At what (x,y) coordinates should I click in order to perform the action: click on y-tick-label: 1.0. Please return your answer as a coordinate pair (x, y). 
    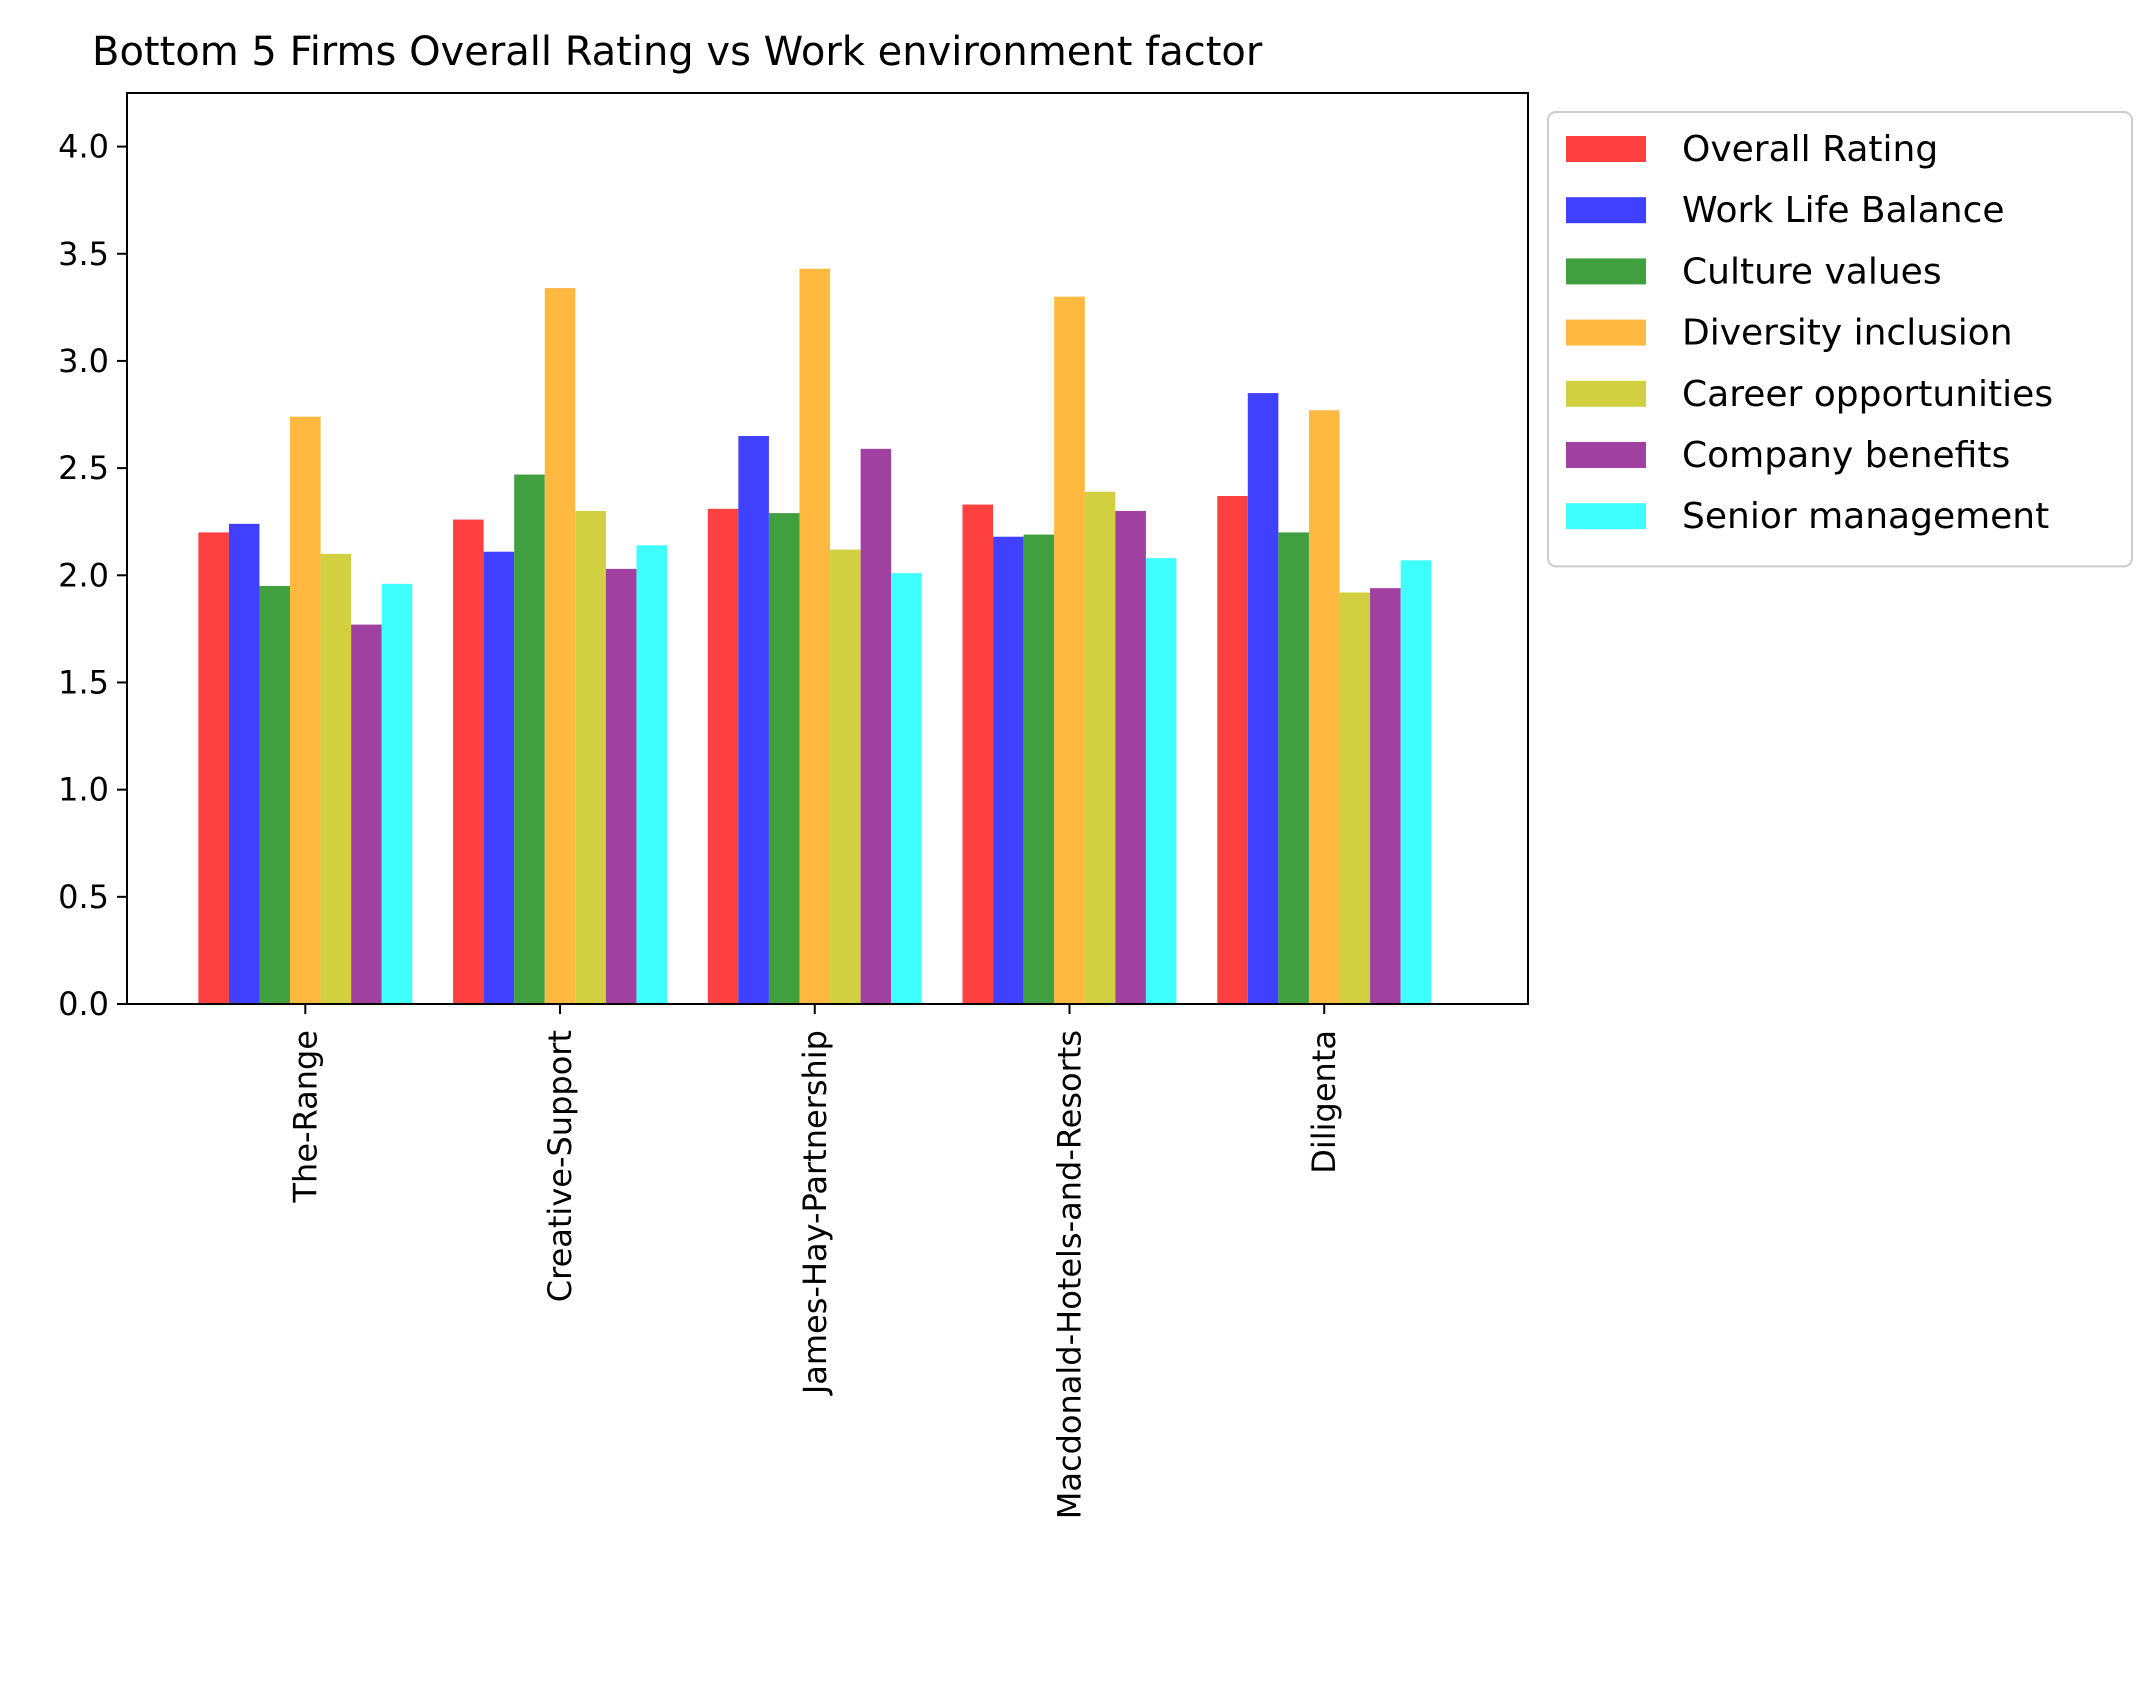
    Looking at the image, I should click on (83, 790).